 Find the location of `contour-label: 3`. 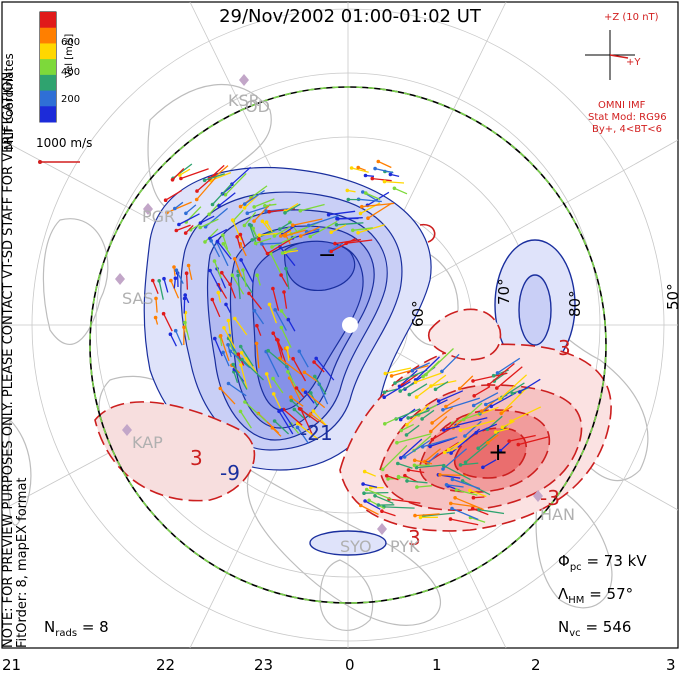

contour-label: 3 is located at coordinates (196, 458).